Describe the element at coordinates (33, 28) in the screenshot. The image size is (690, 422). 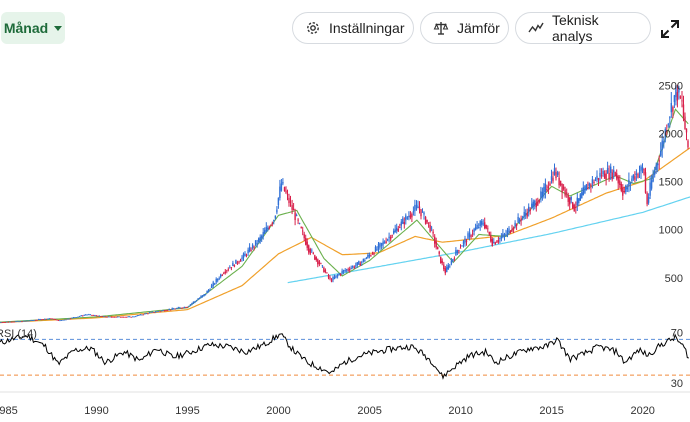
I see `period-dropdown-button: Månad` at that location.